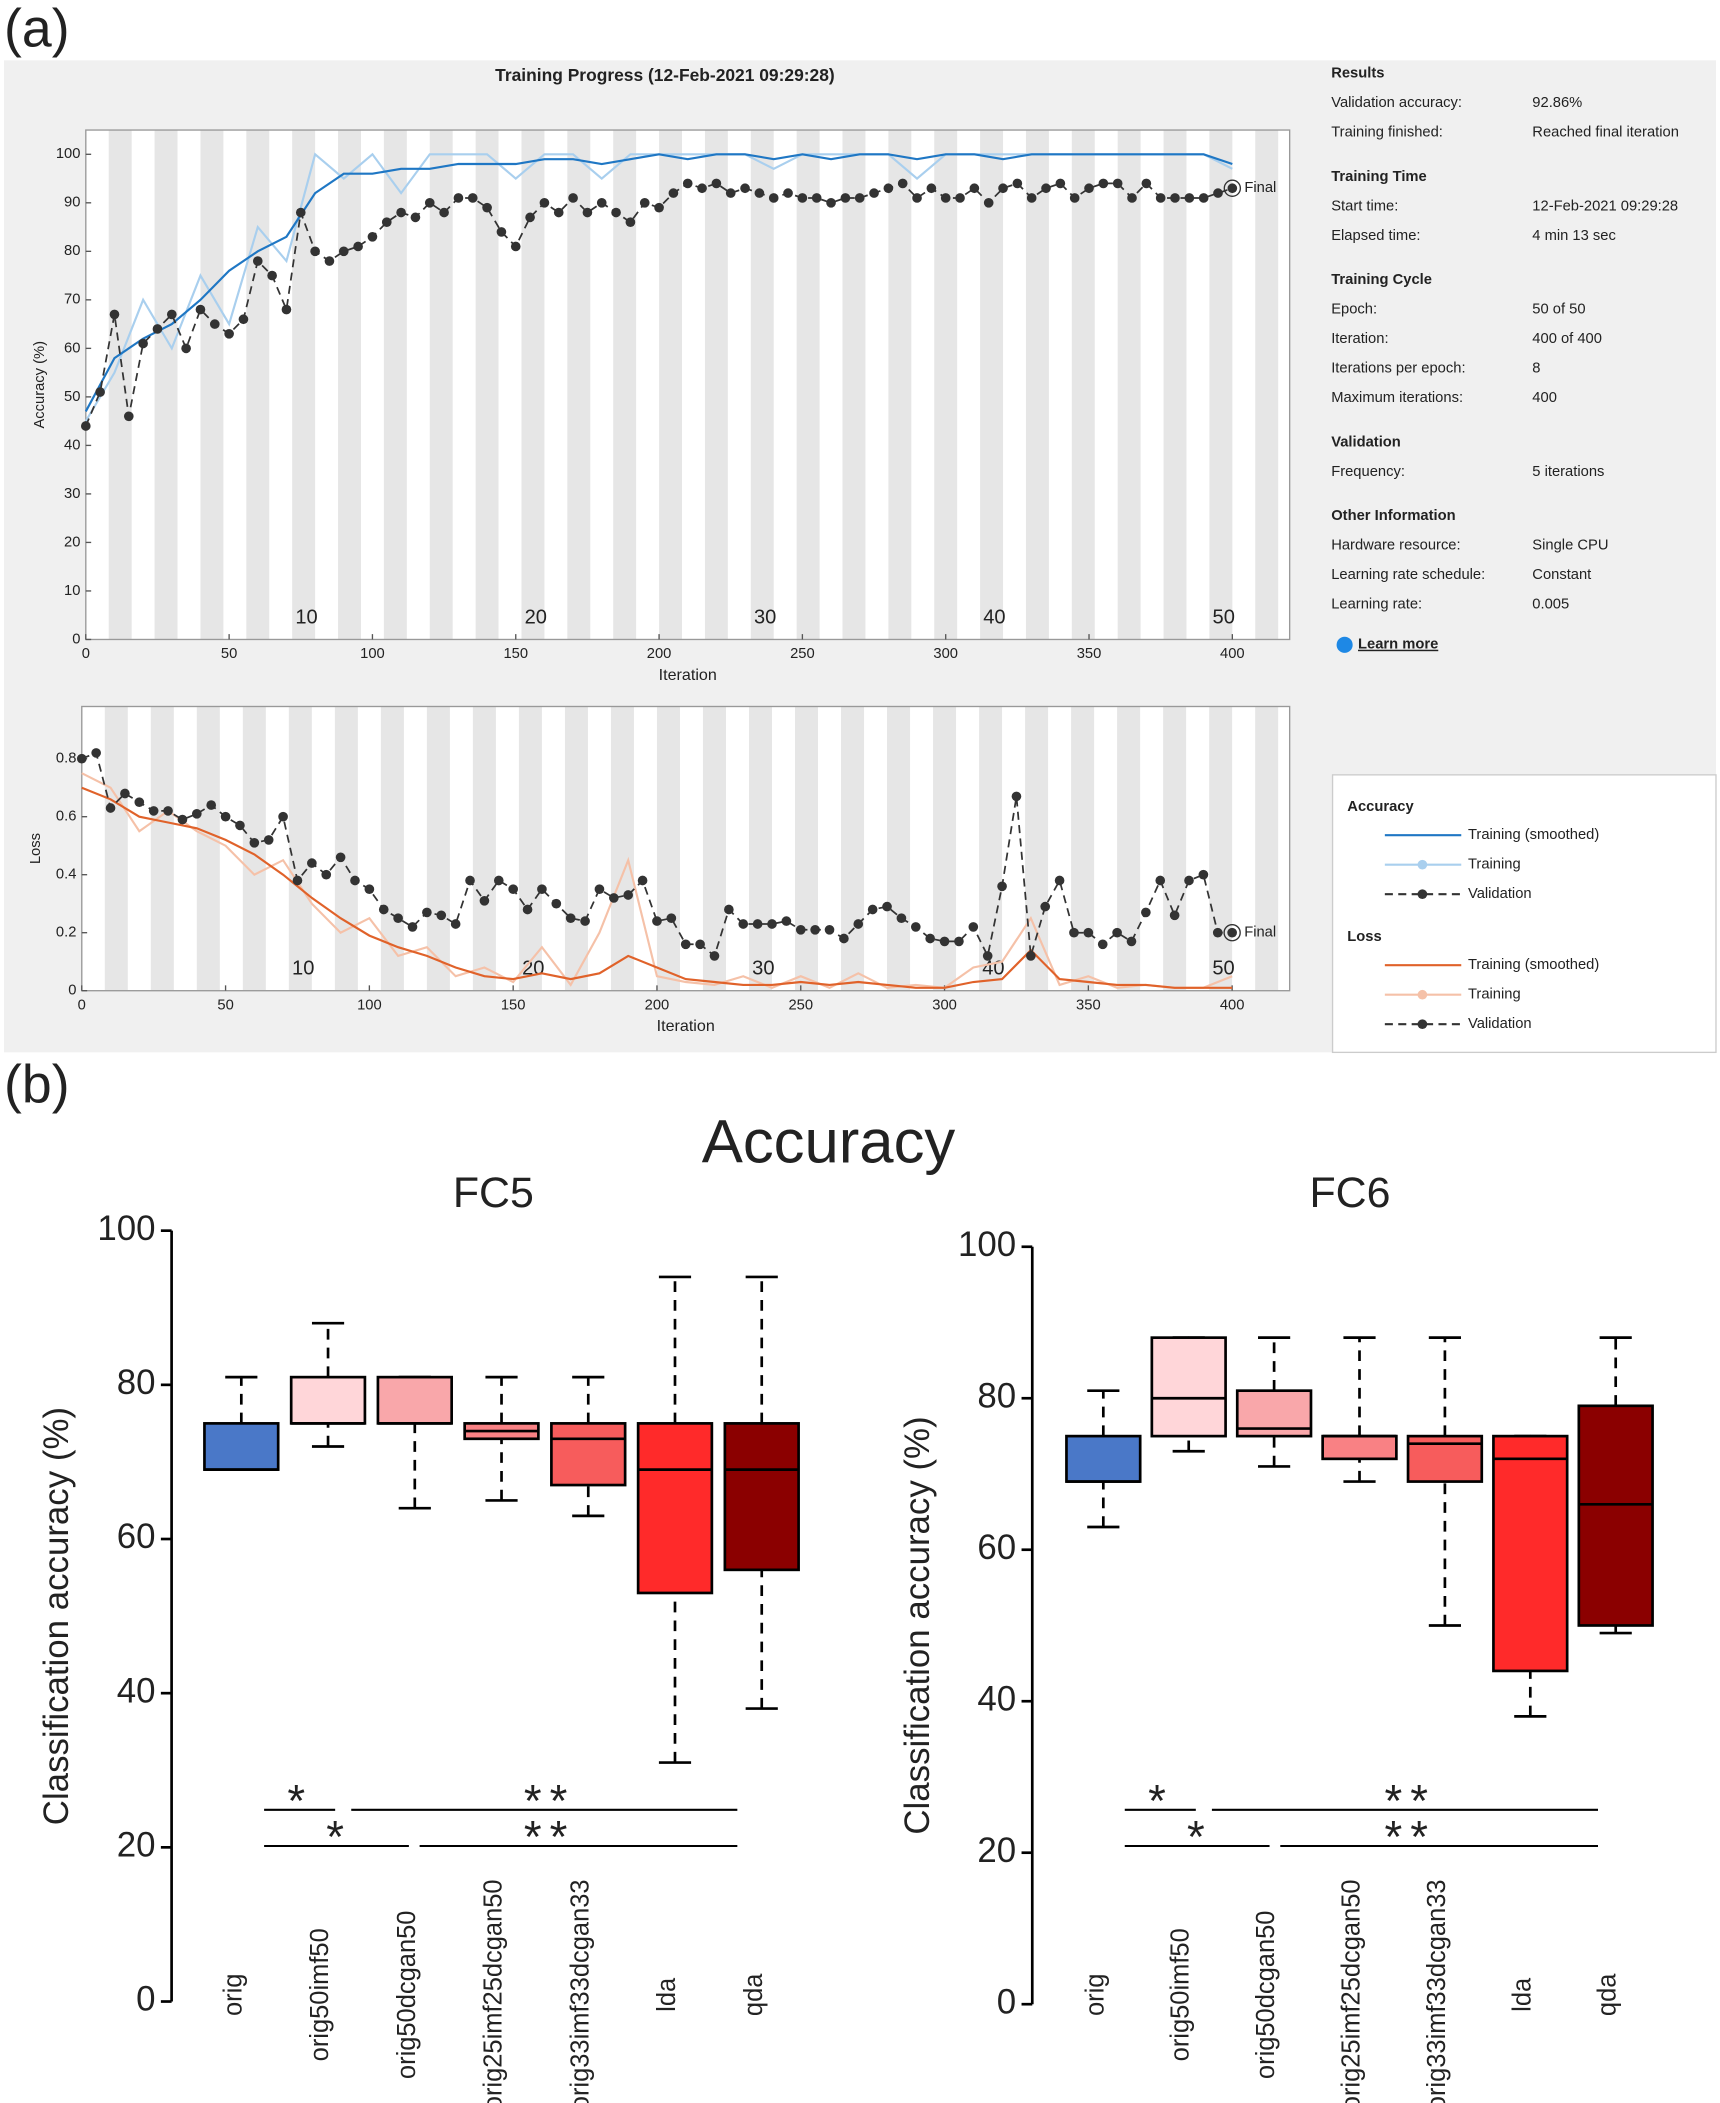  What do you see at coordinates (763, 969) in the screenshot?
I see `epoch-label: 30` at bounding box center [763, 969].